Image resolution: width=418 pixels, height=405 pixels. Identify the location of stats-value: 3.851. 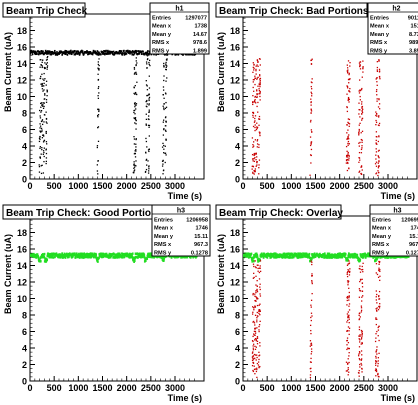
(413, 51).